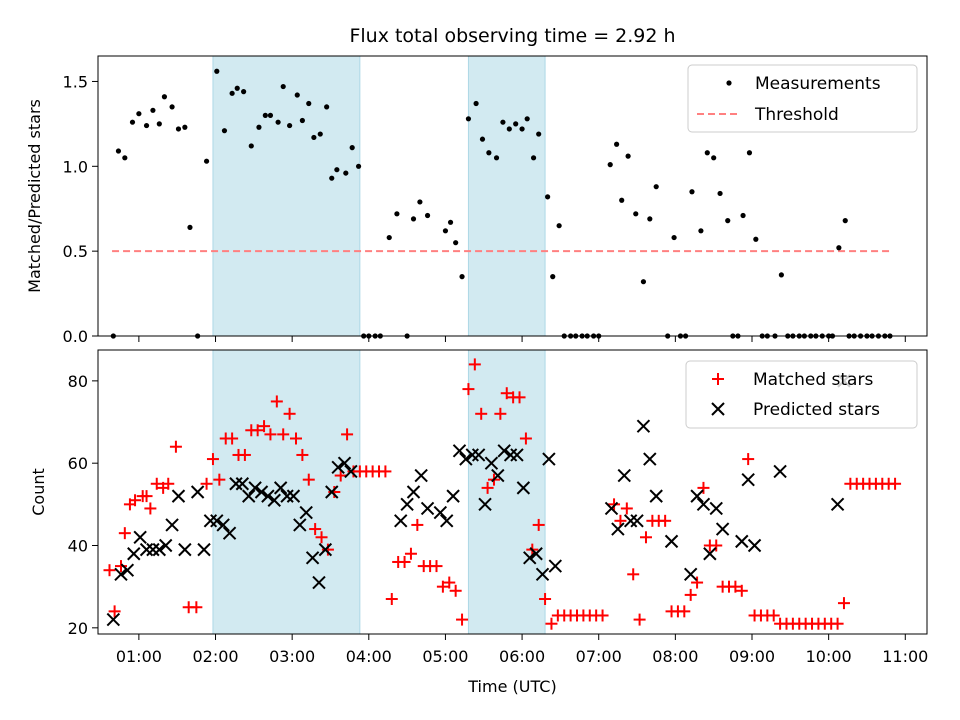 This screenshot has height=720, width=960. What do you see at coordinates (796, 115) in the screenshot?
I see `legend-label-threshold: Threshold` at bounding box center [796, 115].